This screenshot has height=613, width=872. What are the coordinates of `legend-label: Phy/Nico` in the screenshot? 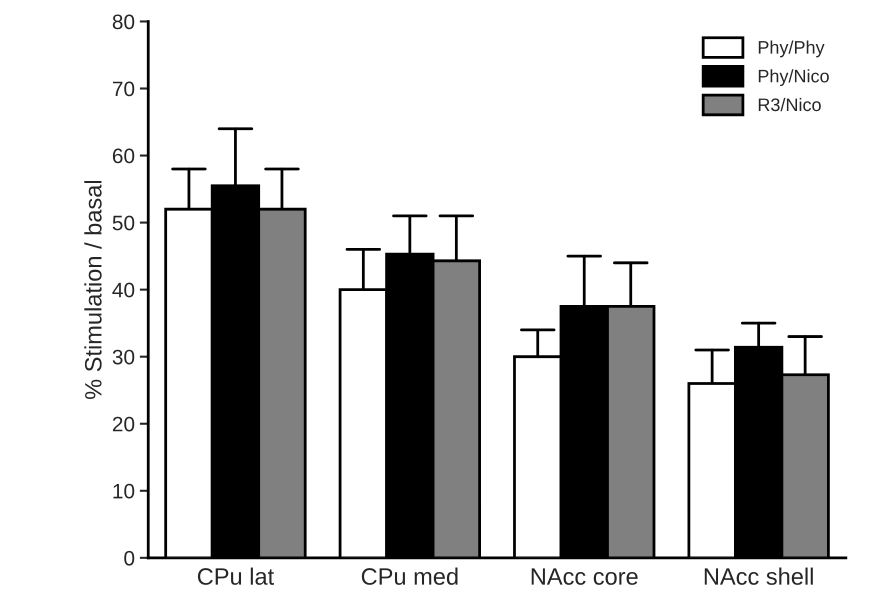 It's located at (793, 77).